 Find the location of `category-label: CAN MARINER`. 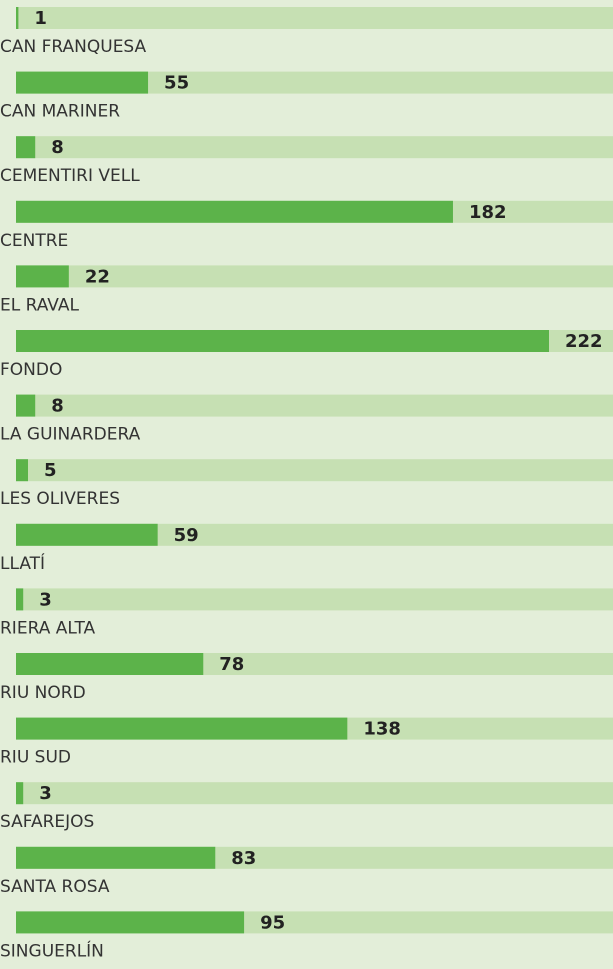

category-label: CAN MARINER is located at coordinates (60, 112).